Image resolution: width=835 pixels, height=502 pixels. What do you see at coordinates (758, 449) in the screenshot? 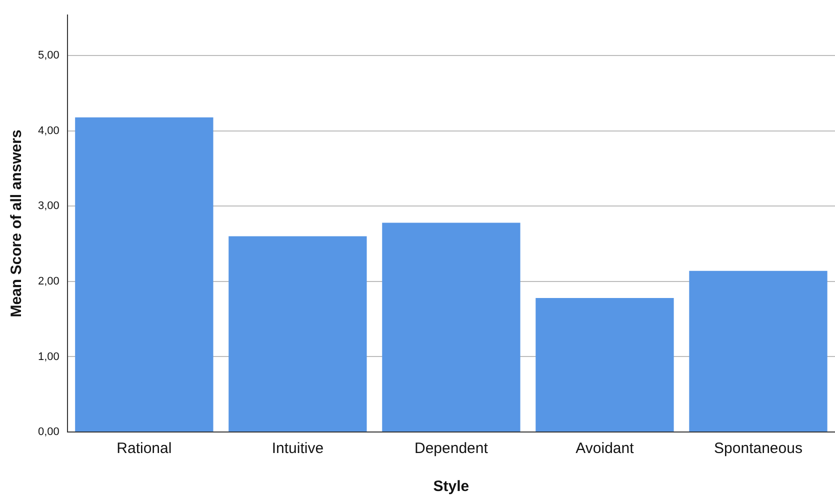
I see `x-tick-label: Spontaneous` at bounding box center [758, 449].